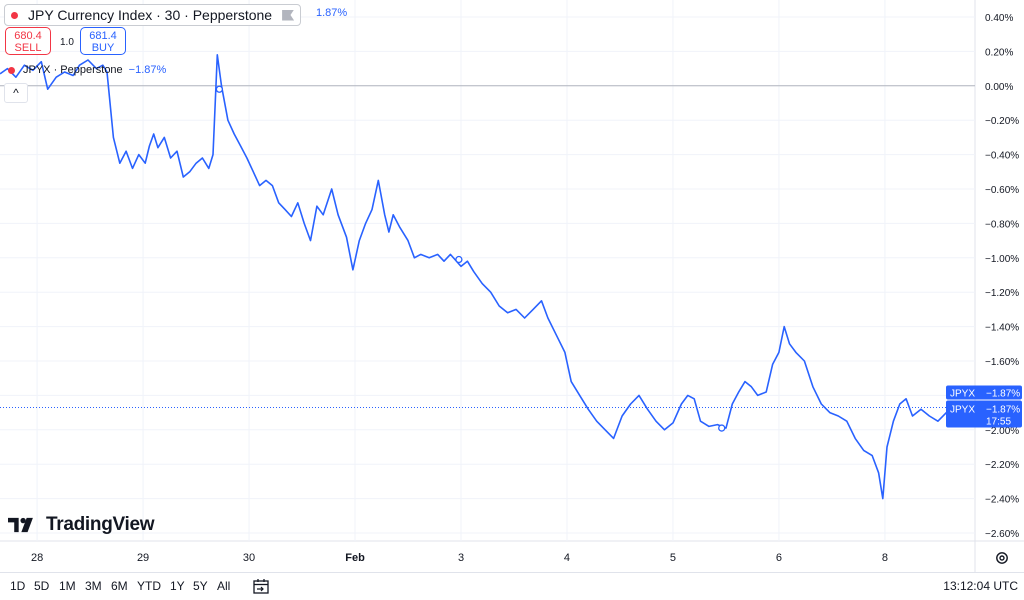 The width and height of the screenshot is (1024, 600). Describe the element at coordinates (147, 70) in the screenshot. I see `series-change: −1.87%` at that location.